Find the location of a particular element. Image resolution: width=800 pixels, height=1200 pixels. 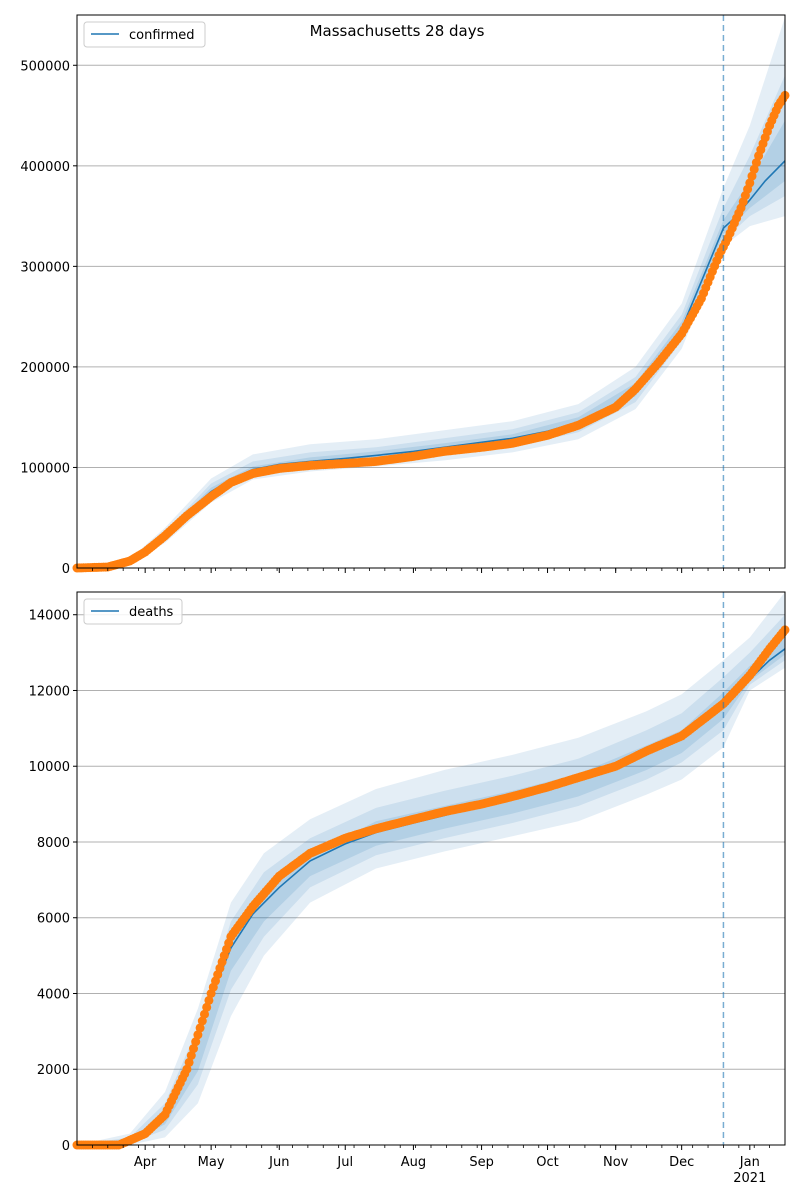

y-tick-label: 2000 is located at coordinates (53, 1070).